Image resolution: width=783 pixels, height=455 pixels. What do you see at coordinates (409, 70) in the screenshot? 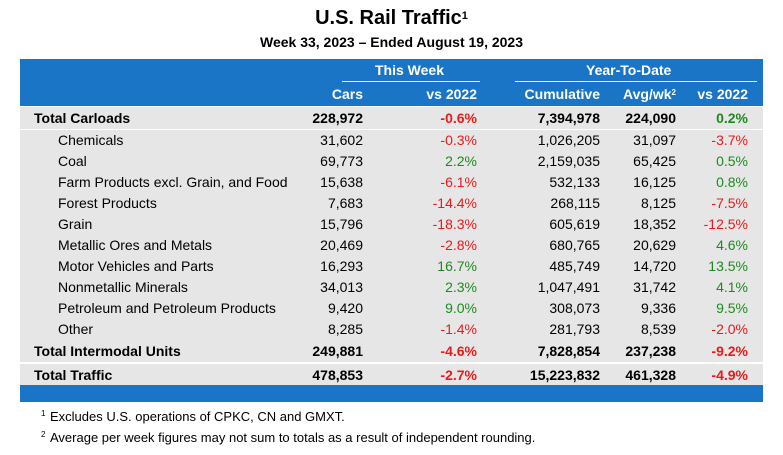
I see `header-this-week: This Week` at bounding box center [409, 70].